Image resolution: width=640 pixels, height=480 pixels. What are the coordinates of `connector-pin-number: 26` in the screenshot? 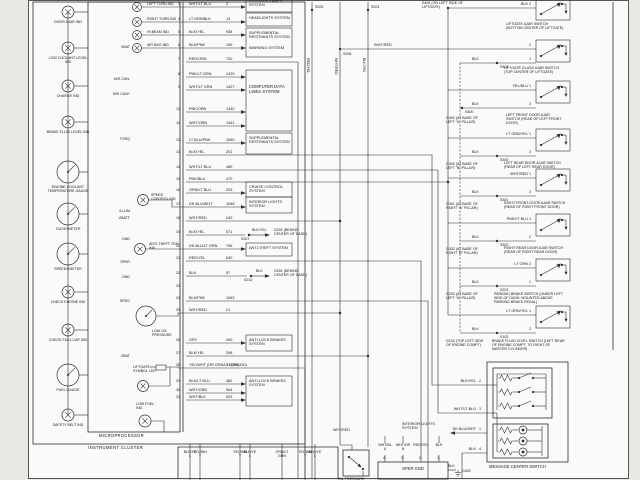 It's located at (178, 340).